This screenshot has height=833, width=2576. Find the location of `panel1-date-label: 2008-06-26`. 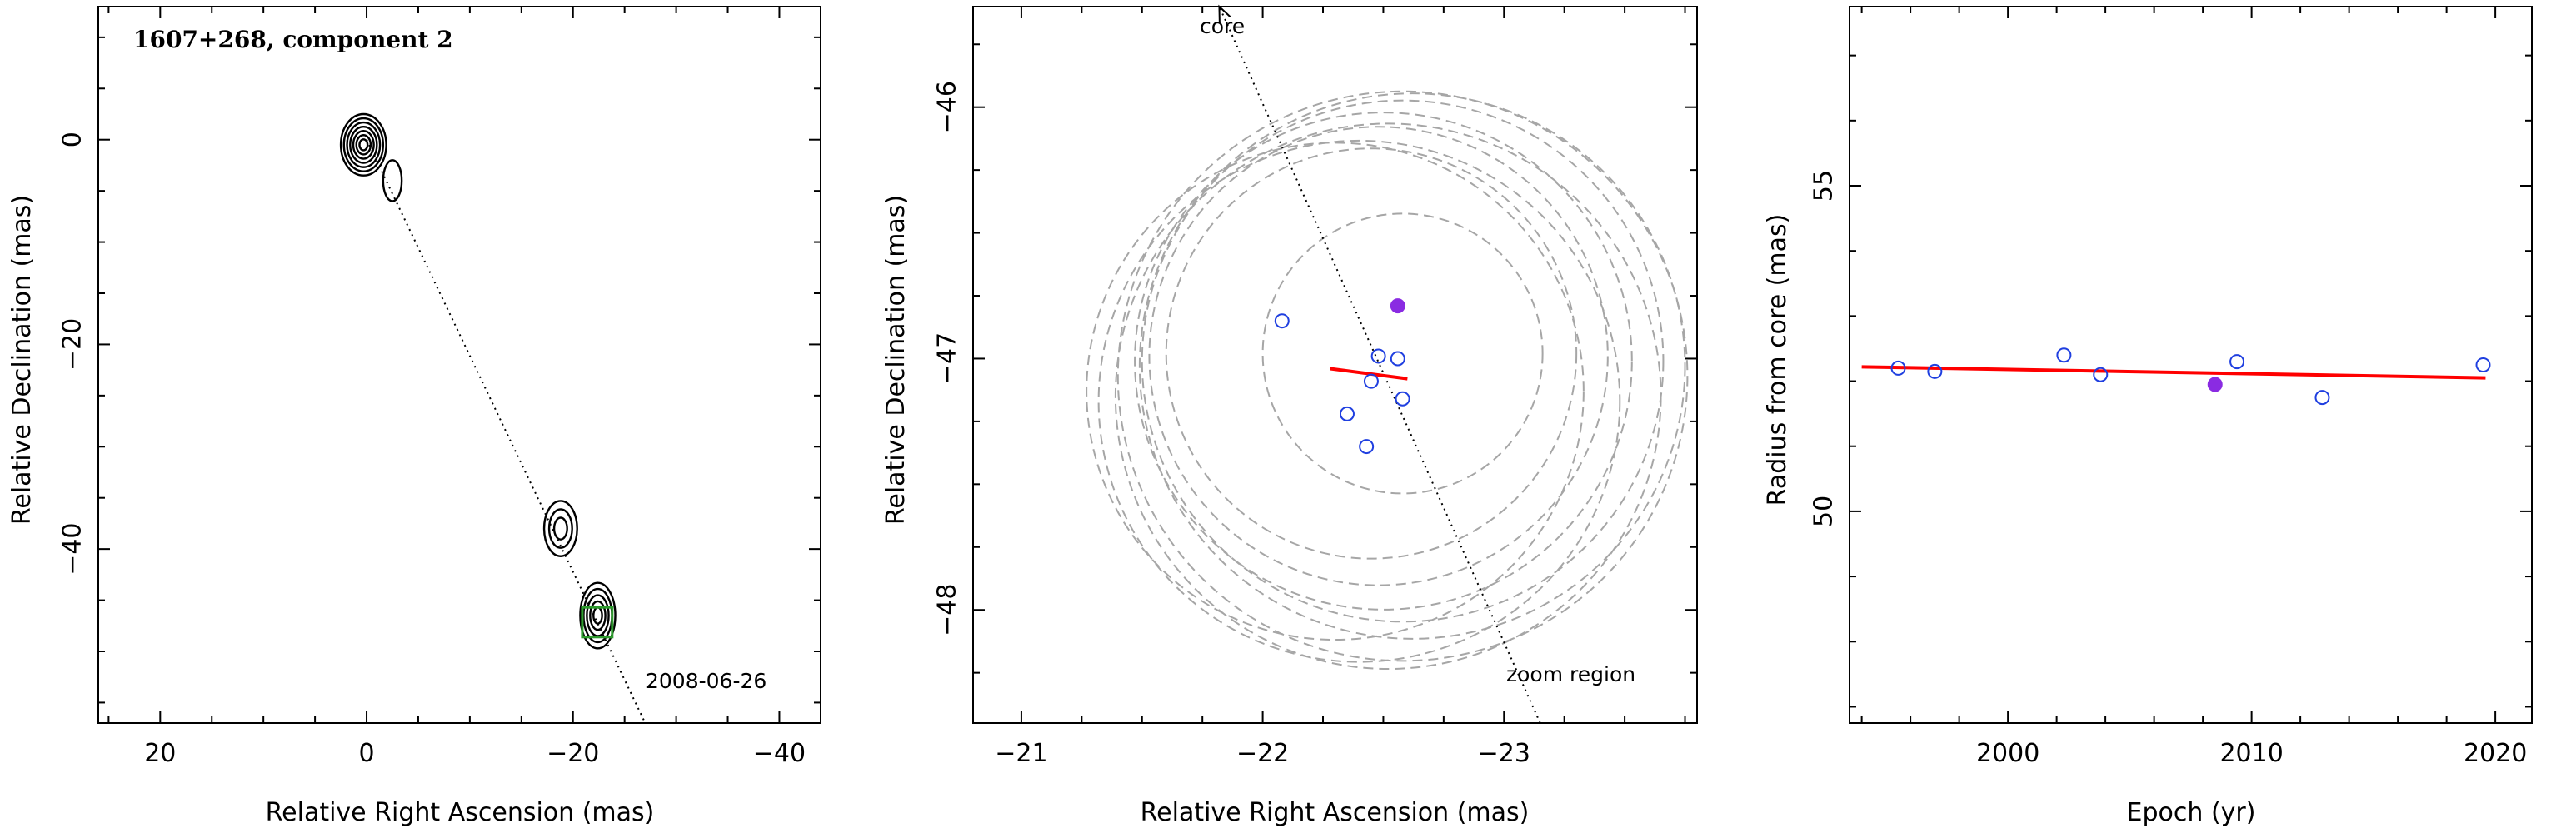

panel1-date-label: 2008-06-26 is located at coordinates (706, 681).